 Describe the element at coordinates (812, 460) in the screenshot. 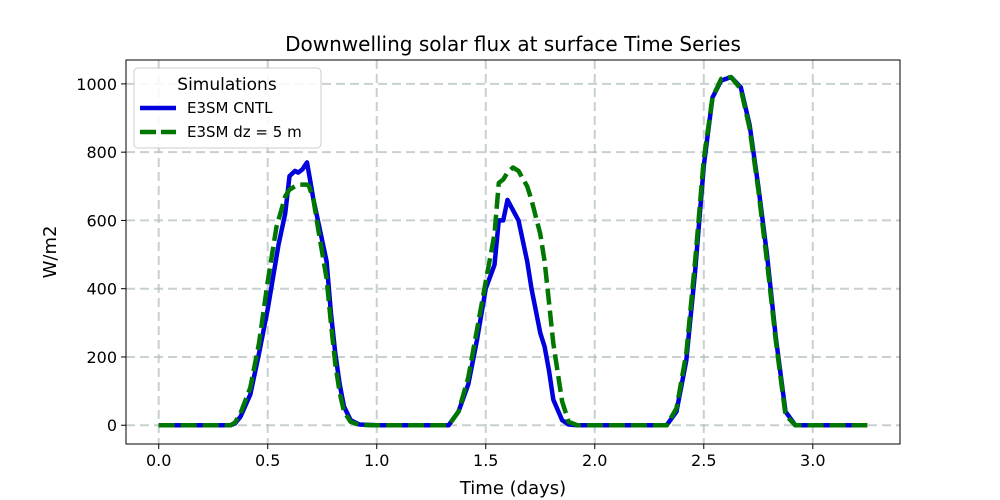

I see `x-tick-label: 3.0` at that location.